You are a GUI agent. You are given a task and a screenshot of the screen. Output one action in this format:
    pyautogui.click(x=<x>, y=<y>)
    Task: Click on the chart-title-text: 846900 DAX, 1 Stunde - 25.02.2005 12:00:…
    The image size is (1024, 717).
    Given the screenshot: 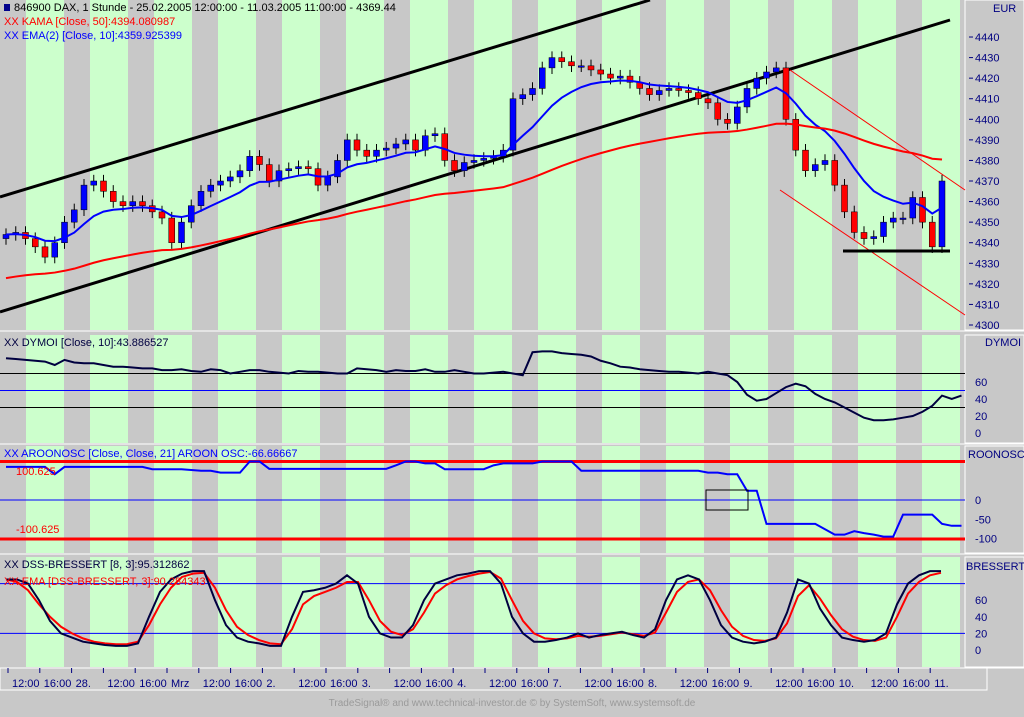 What is the action you would take?
    pyautogui.click(x=205, y=8)
    